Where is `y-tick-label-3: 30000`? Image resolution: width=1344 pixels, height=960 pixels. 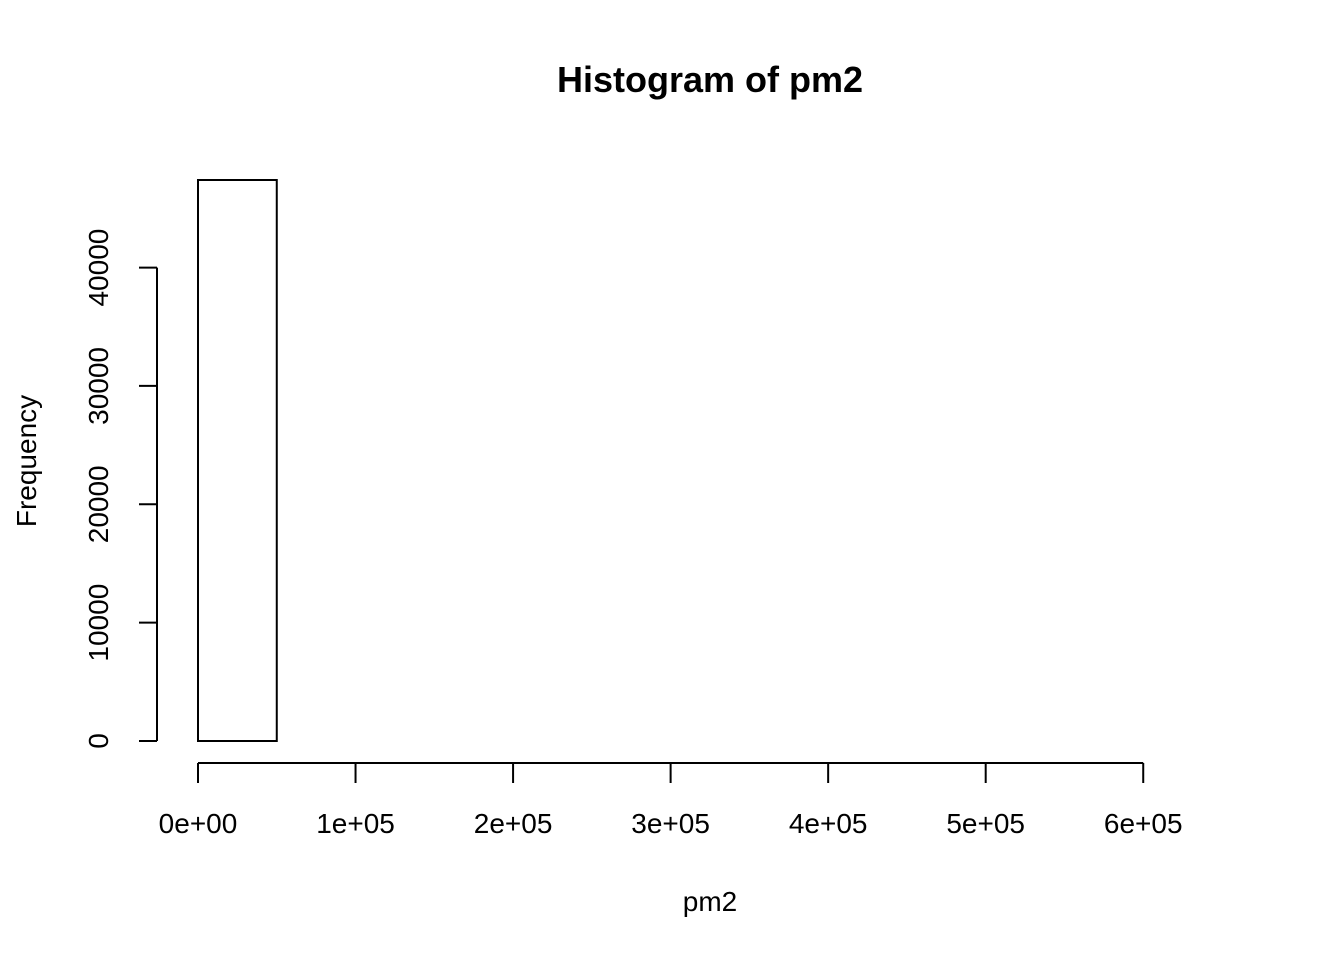
y-tick-label-3: 30000 is located at coordinates (98, 386).